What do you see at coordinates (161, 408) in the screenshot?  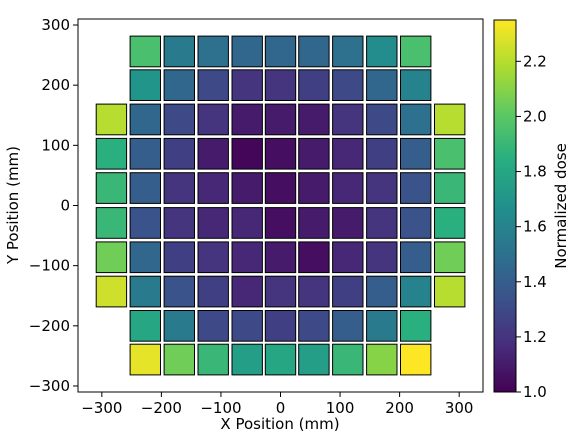 I see `x-tick-label: −200` at bounding box center [161, 408].